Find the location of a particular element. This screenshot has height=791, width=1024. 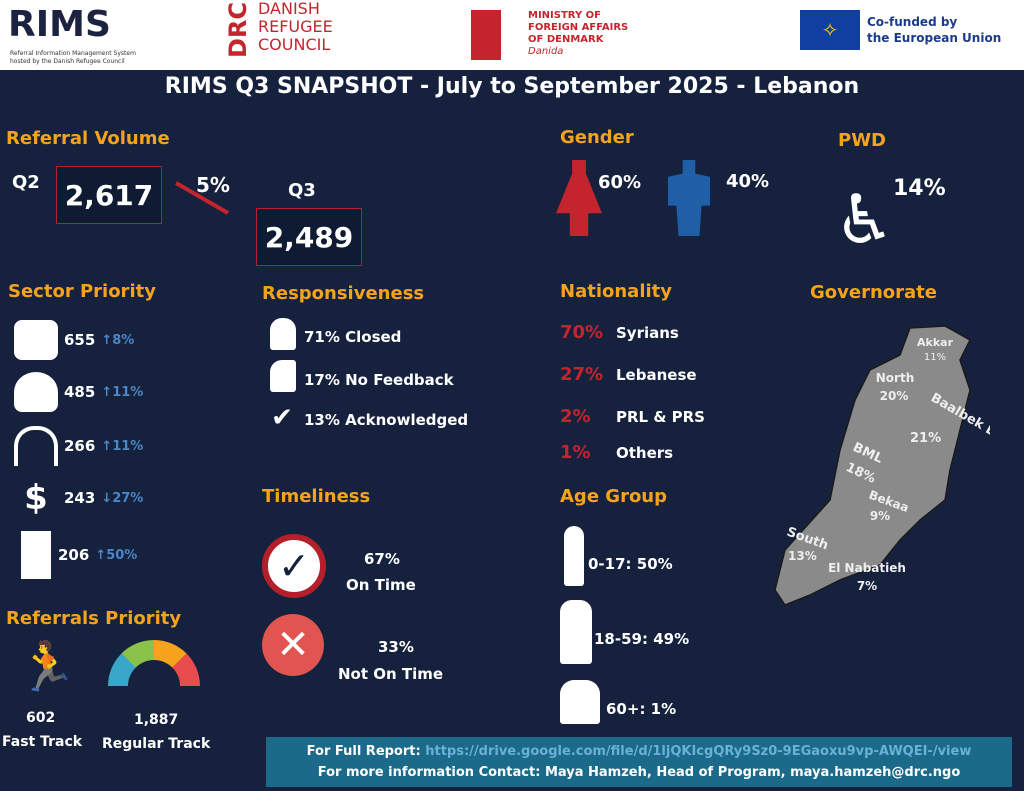

sector-item: 206 ↑ 50% is located at coordinates (89, 555).